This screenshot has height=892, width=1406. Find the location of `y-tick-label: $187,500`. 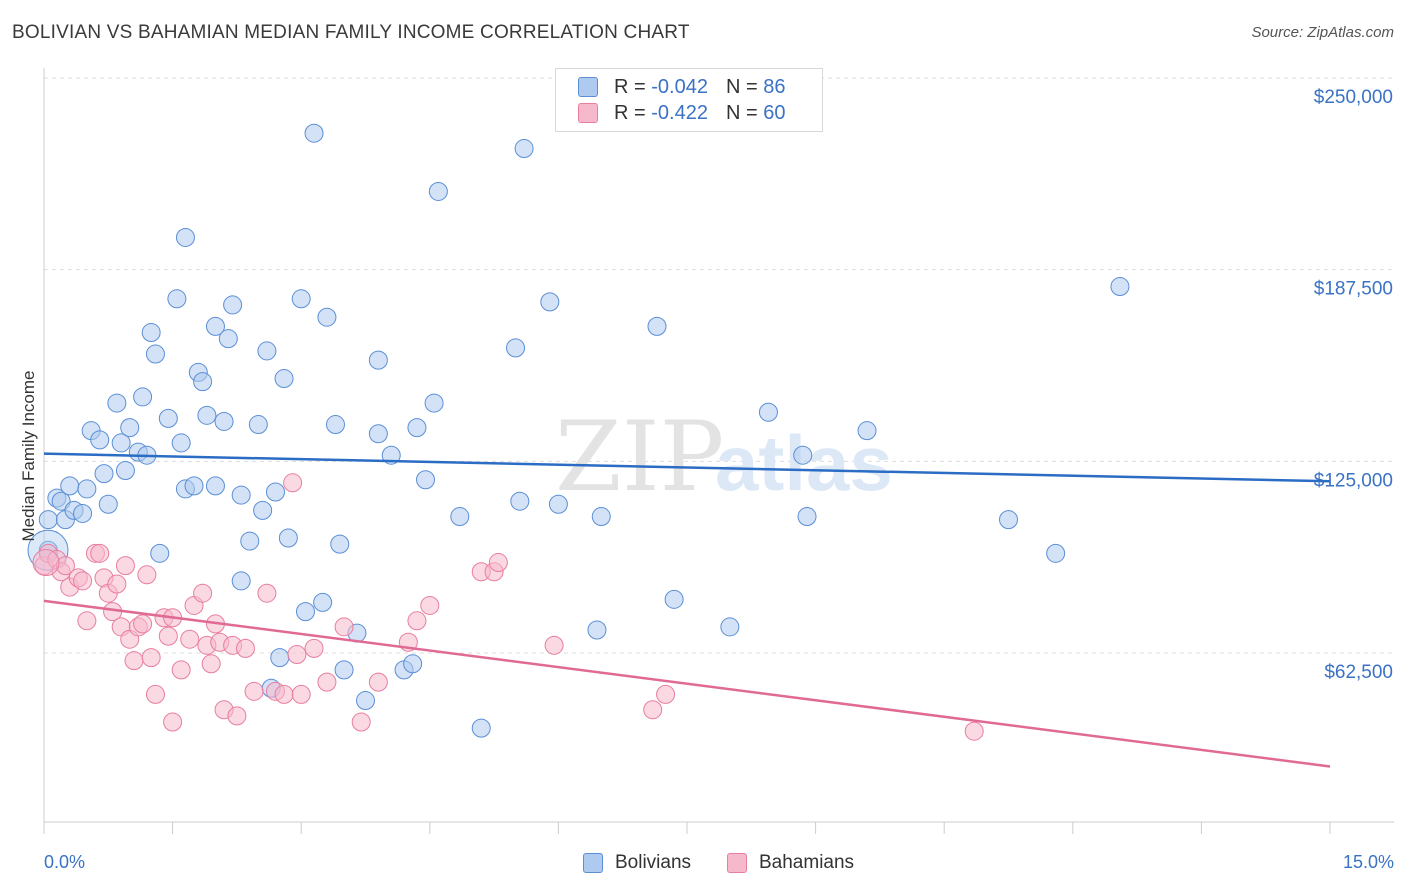

y-tick-label: $187,500 is located at coordinates (1353, 289).